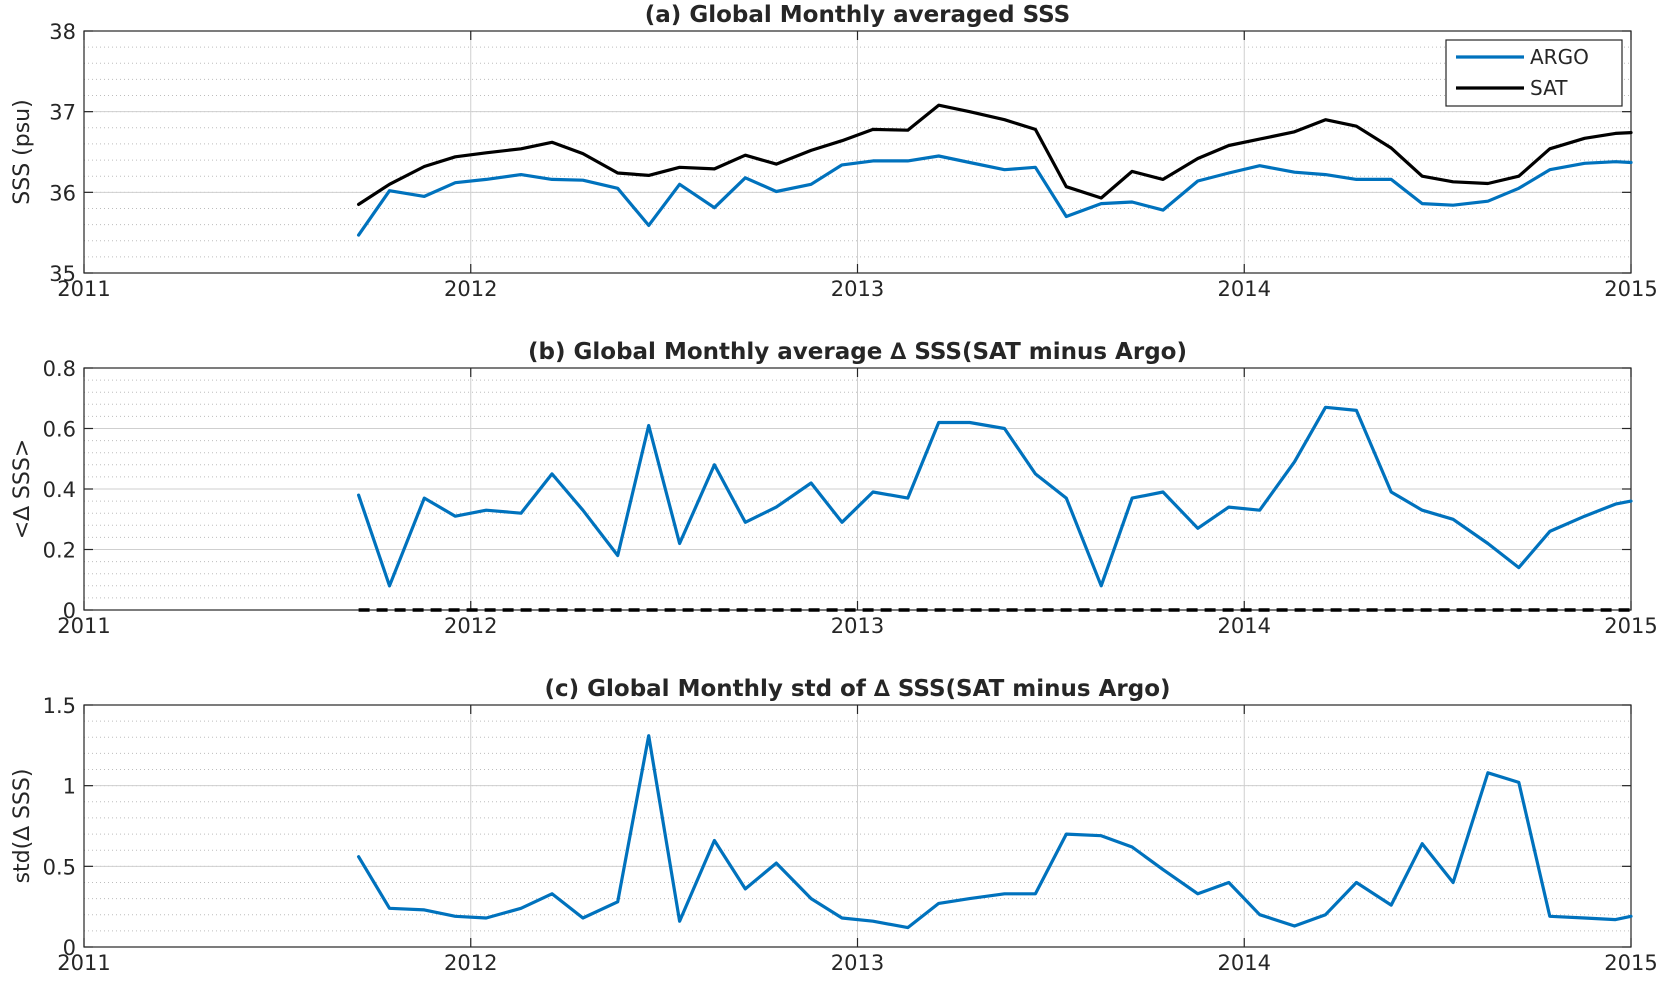  What do you see at coordinates (59, 369) in the screenshot?
I see `y-tick-label: 0.8` at bounding box center [59, 369].